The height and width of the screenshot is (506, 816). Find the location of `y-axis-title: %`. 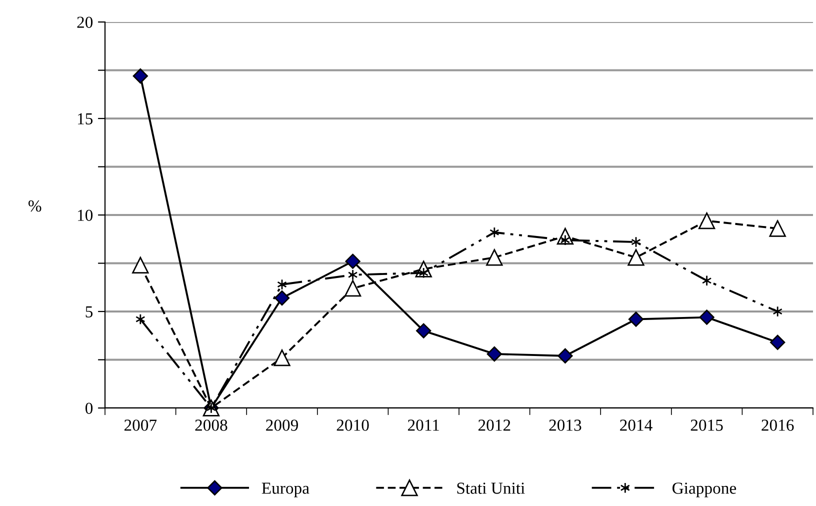

y-axis-title: % is located at coordinates (35, 206).